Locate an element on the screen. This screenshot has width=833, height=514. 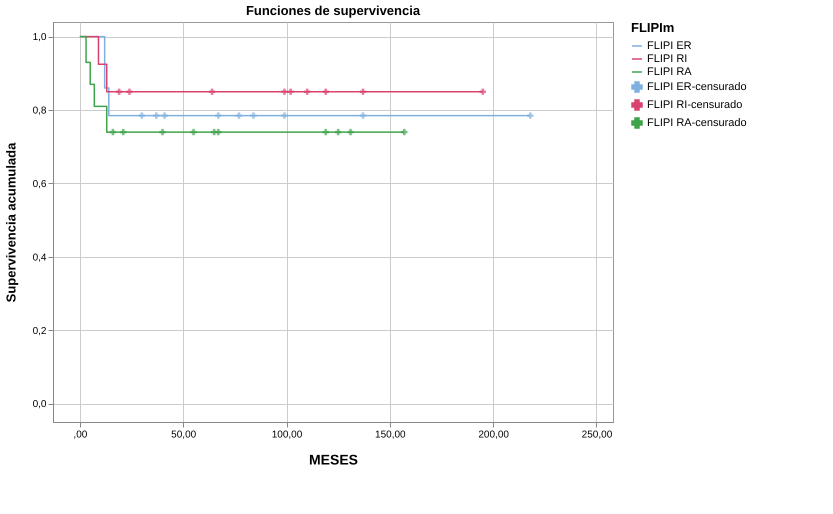
x-axis-title: MESES is located at coordinates (333, 460).